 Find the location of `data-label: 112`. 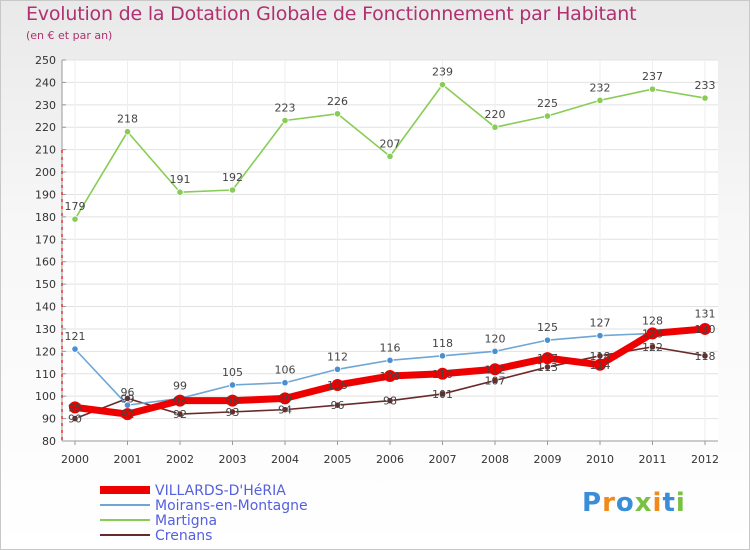

data-label: 112 is located at coordinates (337, 356).